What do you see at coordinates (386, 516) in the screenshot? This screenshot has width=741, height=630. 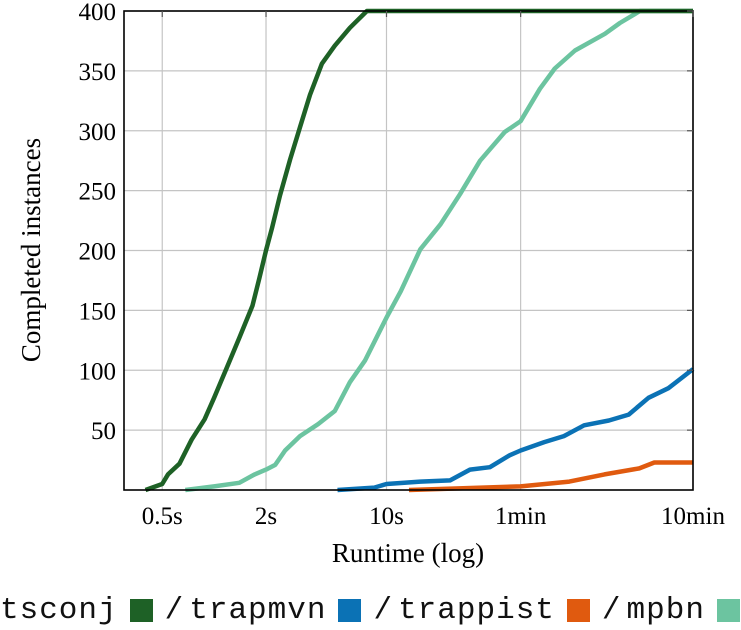 I see `x-tick-label: 10s` at bounding box center [386, 516].